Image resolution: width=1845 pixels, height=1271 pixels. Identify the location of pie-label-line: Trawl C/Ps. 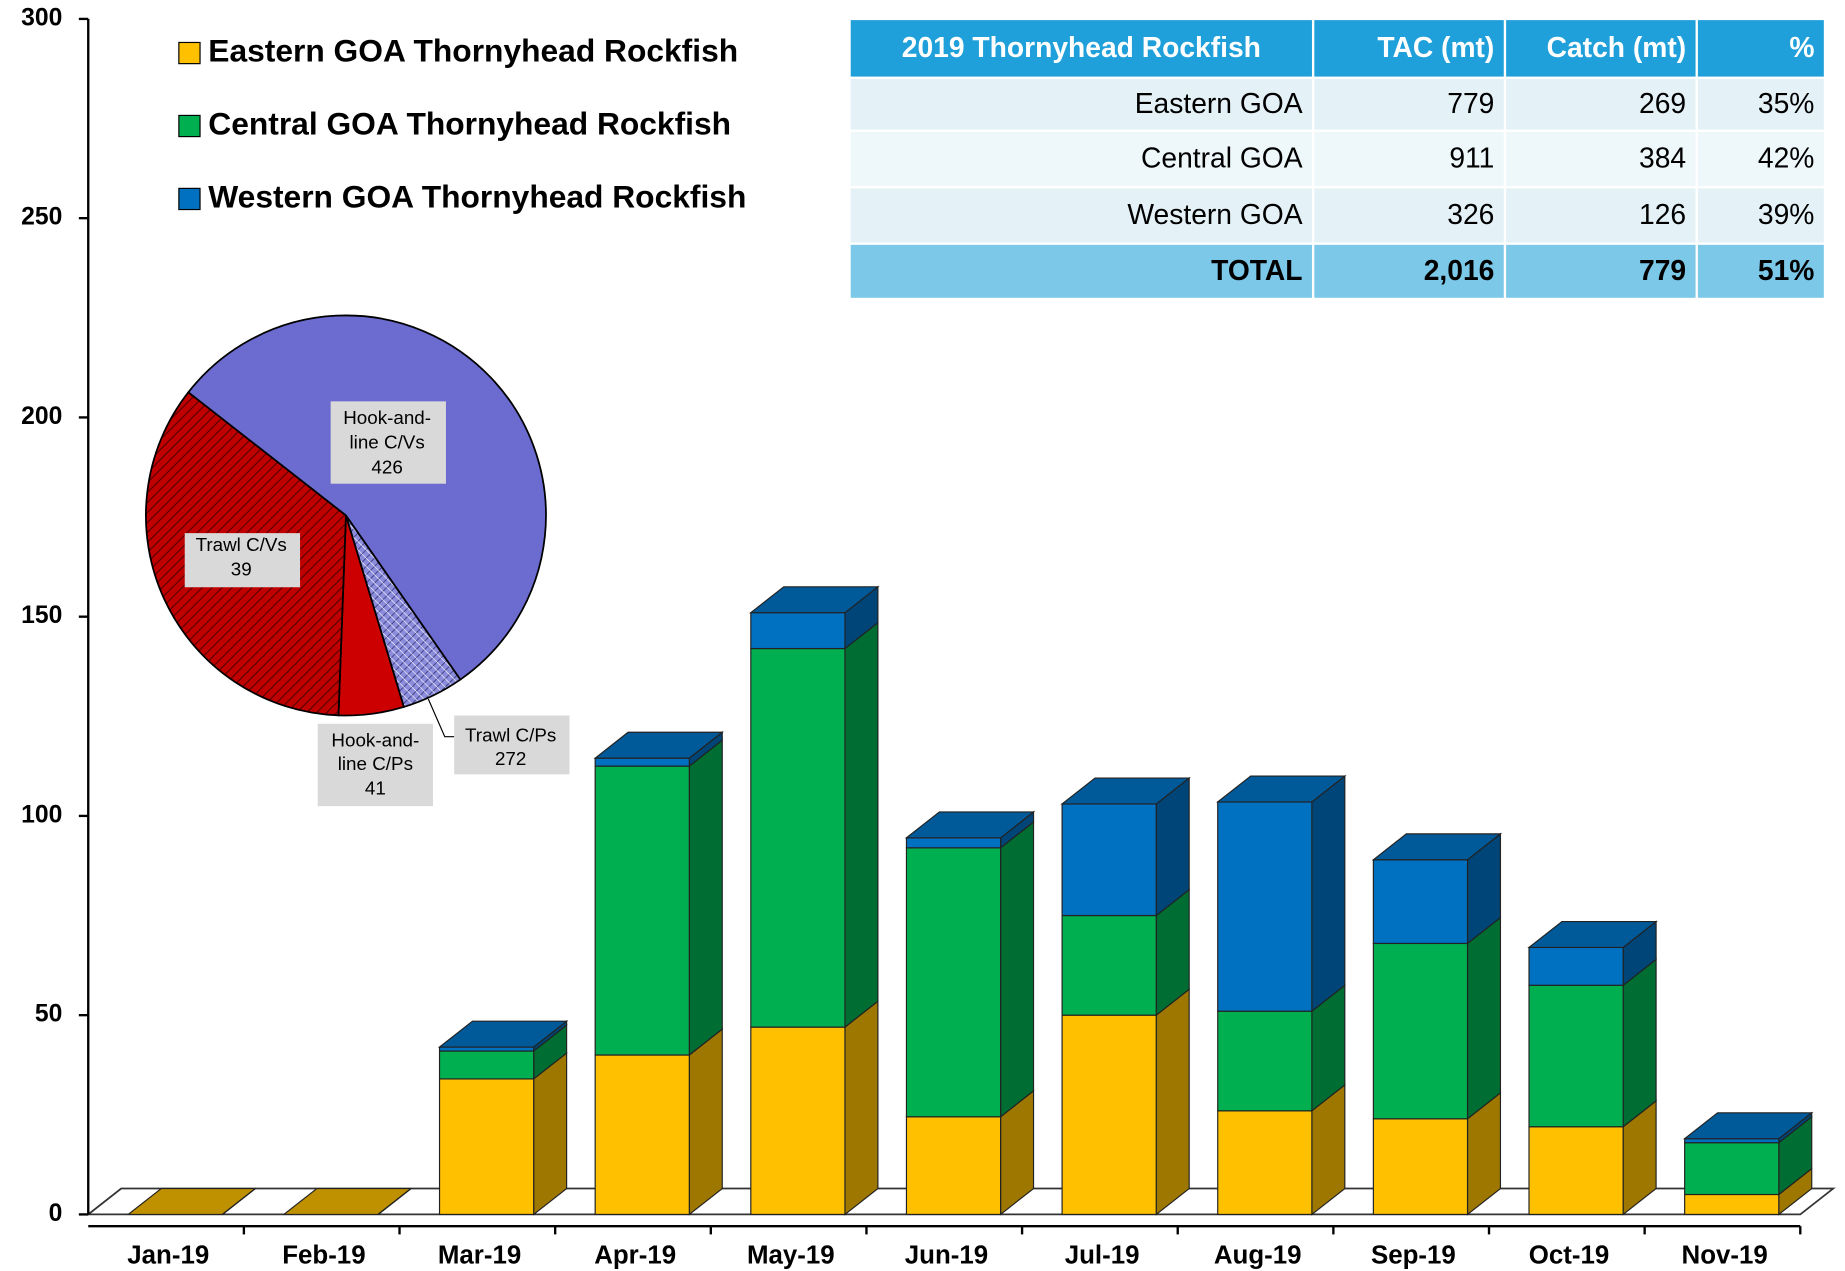
(510, 735).